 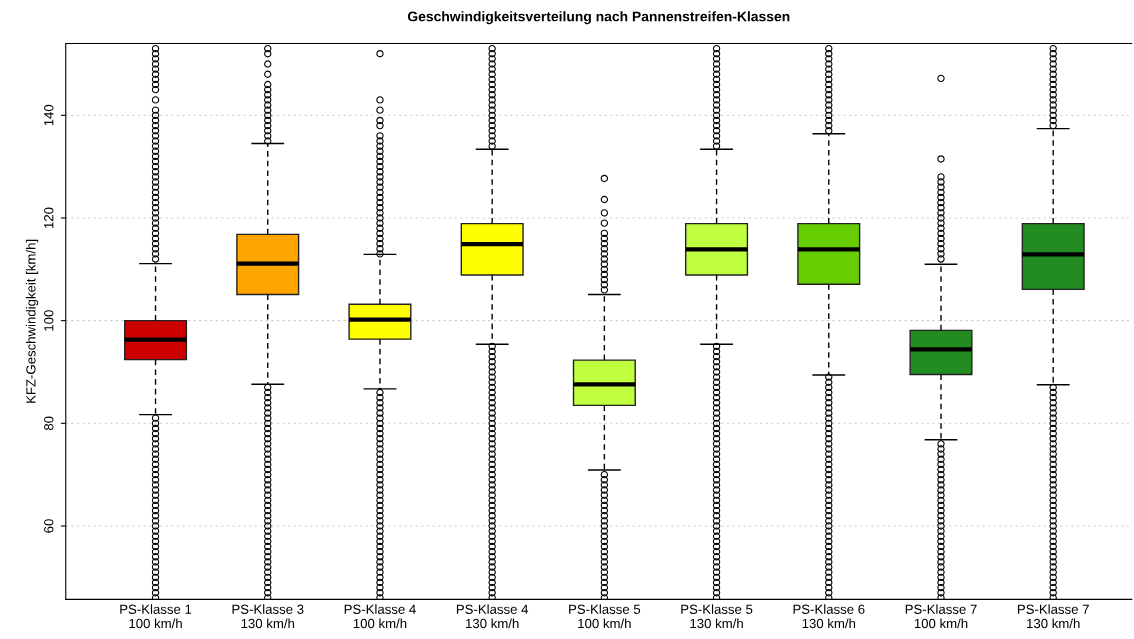 What do you see at coordinates (49, 423) in the screenshot?
I see `y-tick-label: 80` at bounding box center [49, 423].